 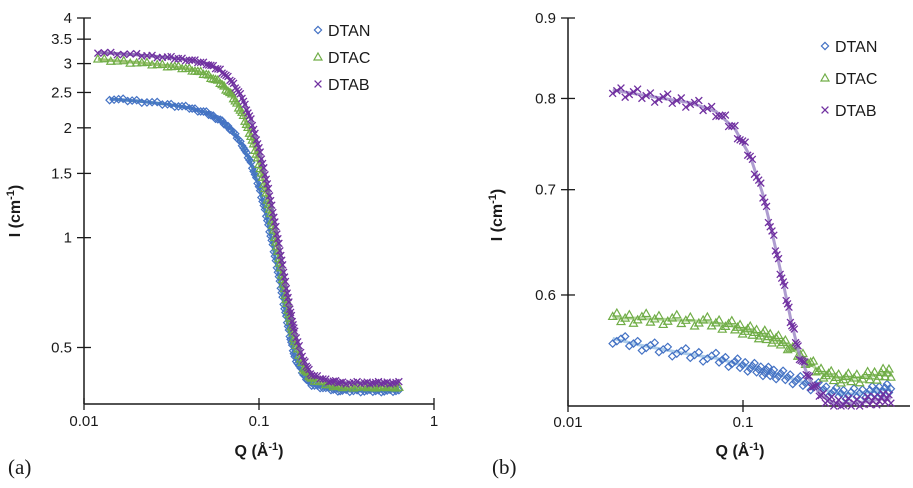 I want to click on y-tick-label: 0.6, so click(x=545, y=295).